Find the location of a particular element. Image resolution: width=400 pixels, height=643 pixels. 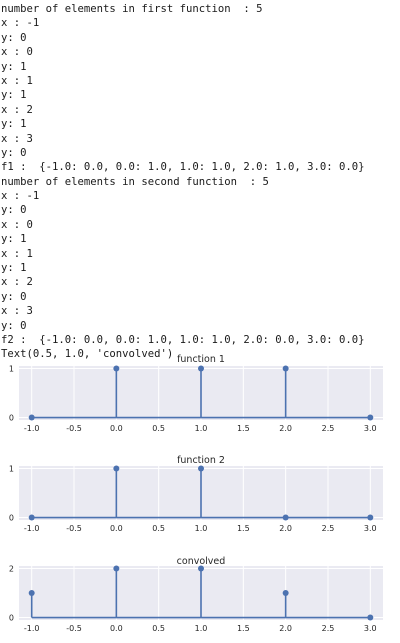

chart-3: convolved -1.0 -0.5 0.0 0.5 1.0 1.5 2.0 2.5 3.0 0 2 is located at coordinates (196, 594).